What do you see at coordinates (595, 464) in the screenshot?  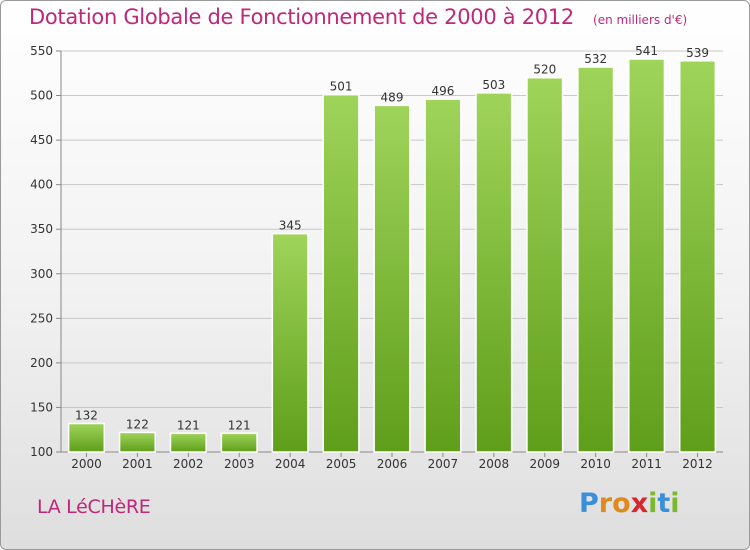 I see `x-tick-label: 2010` at bounding box center [595, 464].